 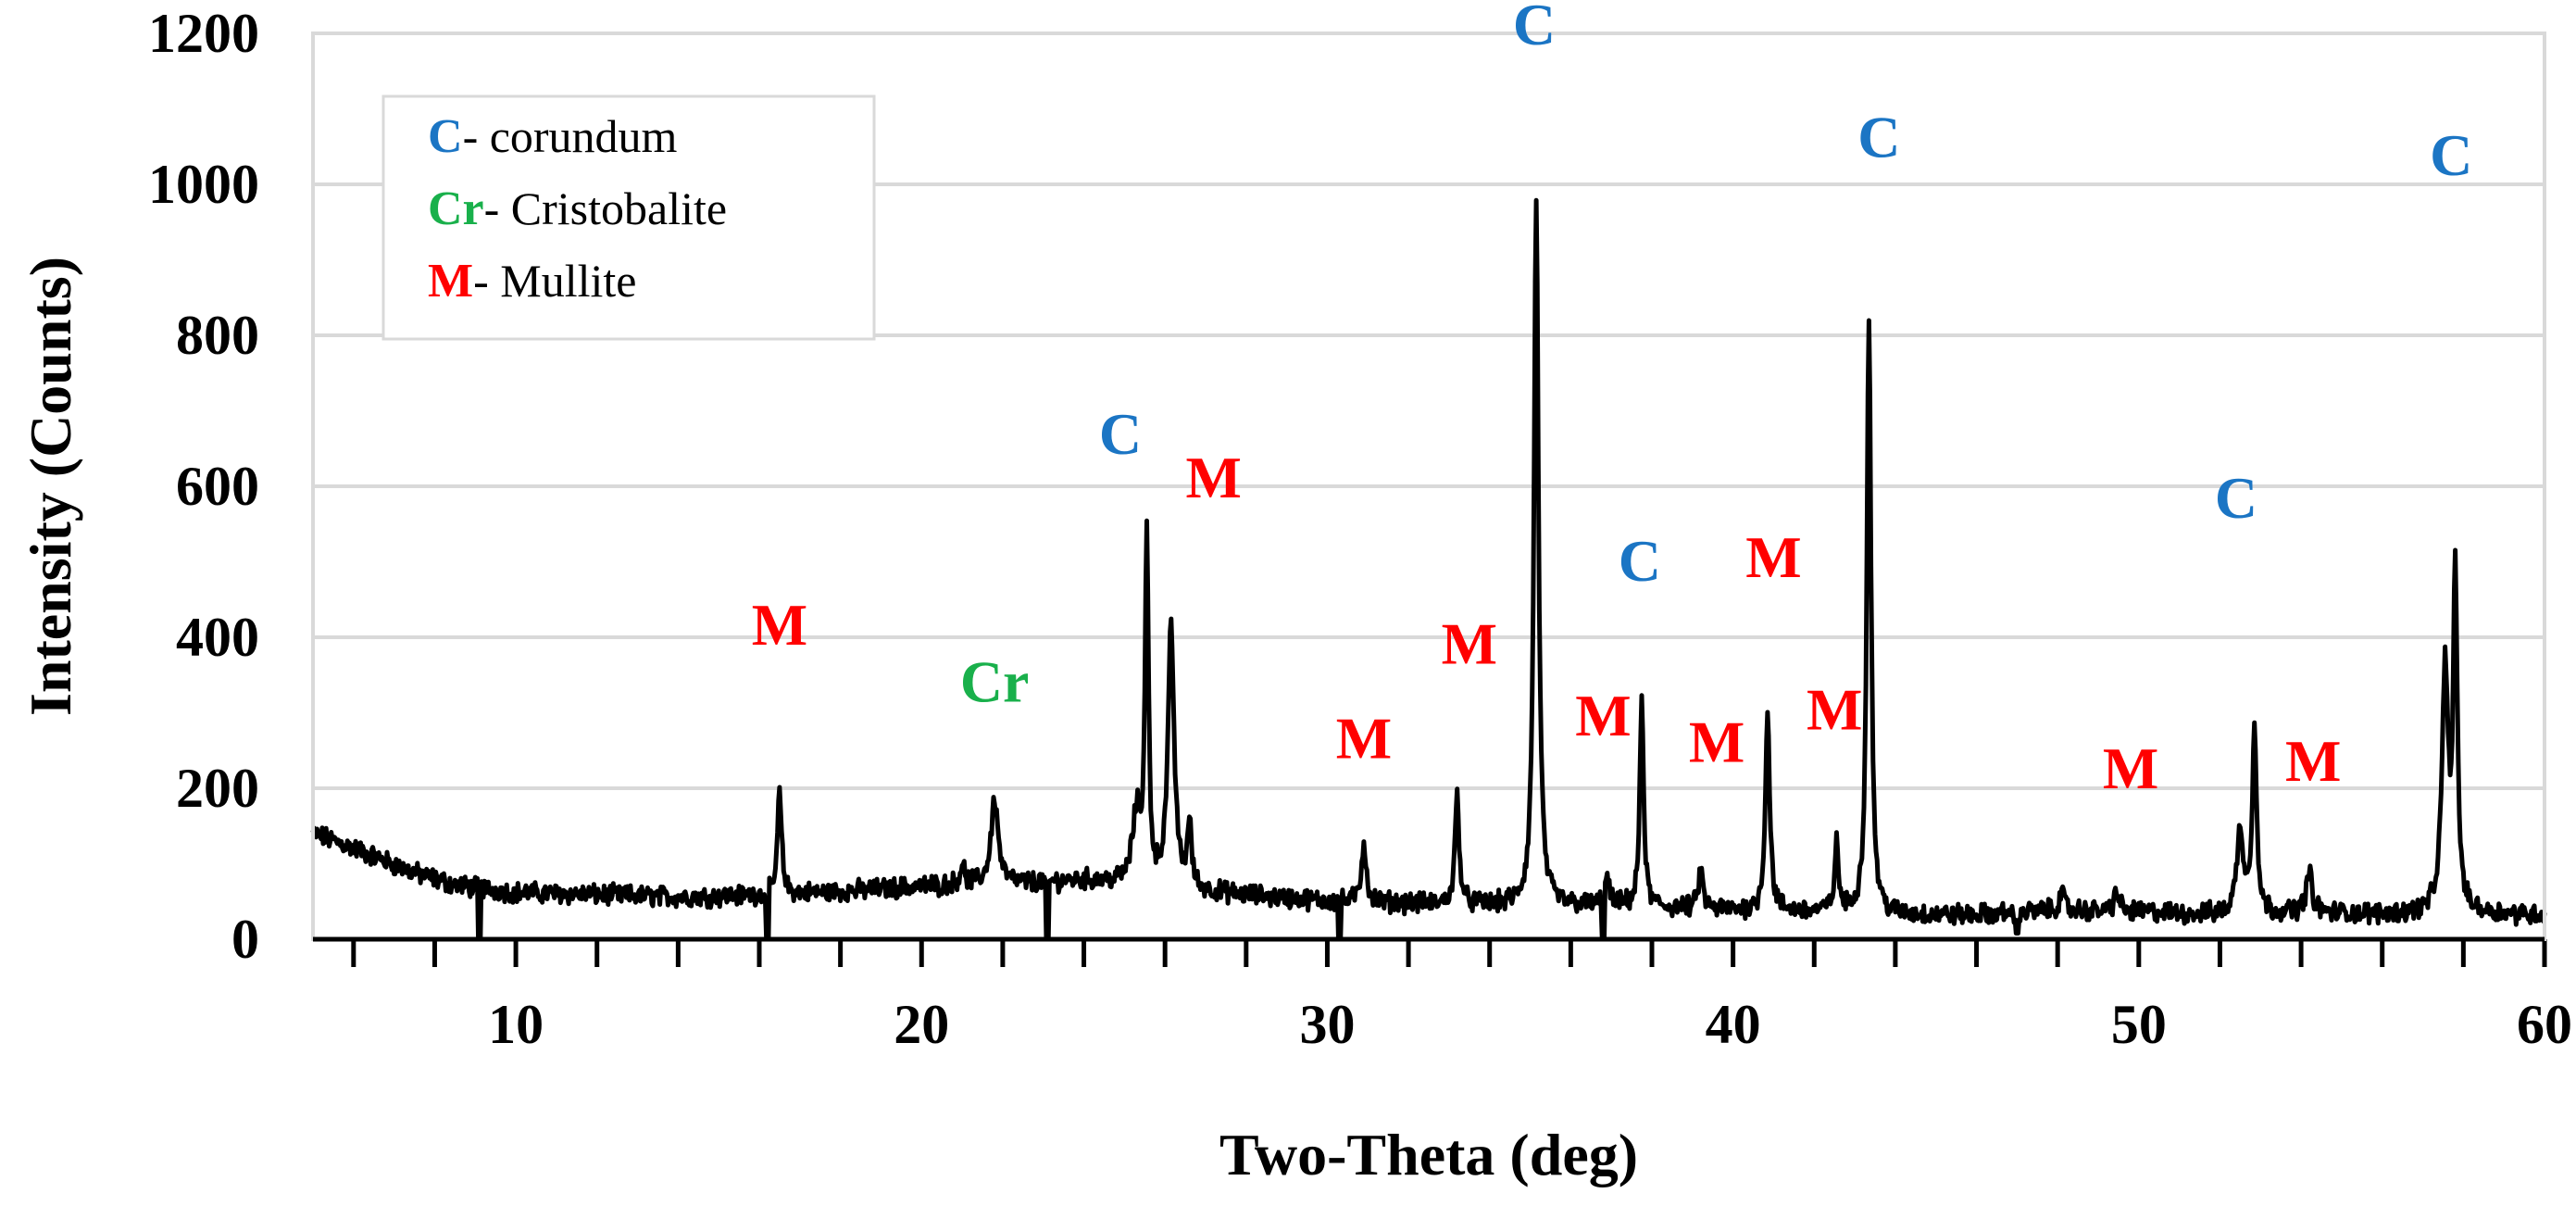 What do you see at coordinates (217, 788) in the screenshot?
I see `y-tick-label: 200` at bounding box center [217, 788].